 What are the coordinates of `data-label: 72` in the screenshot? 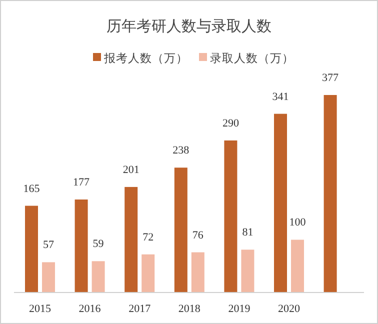 It's located at (148, 237).